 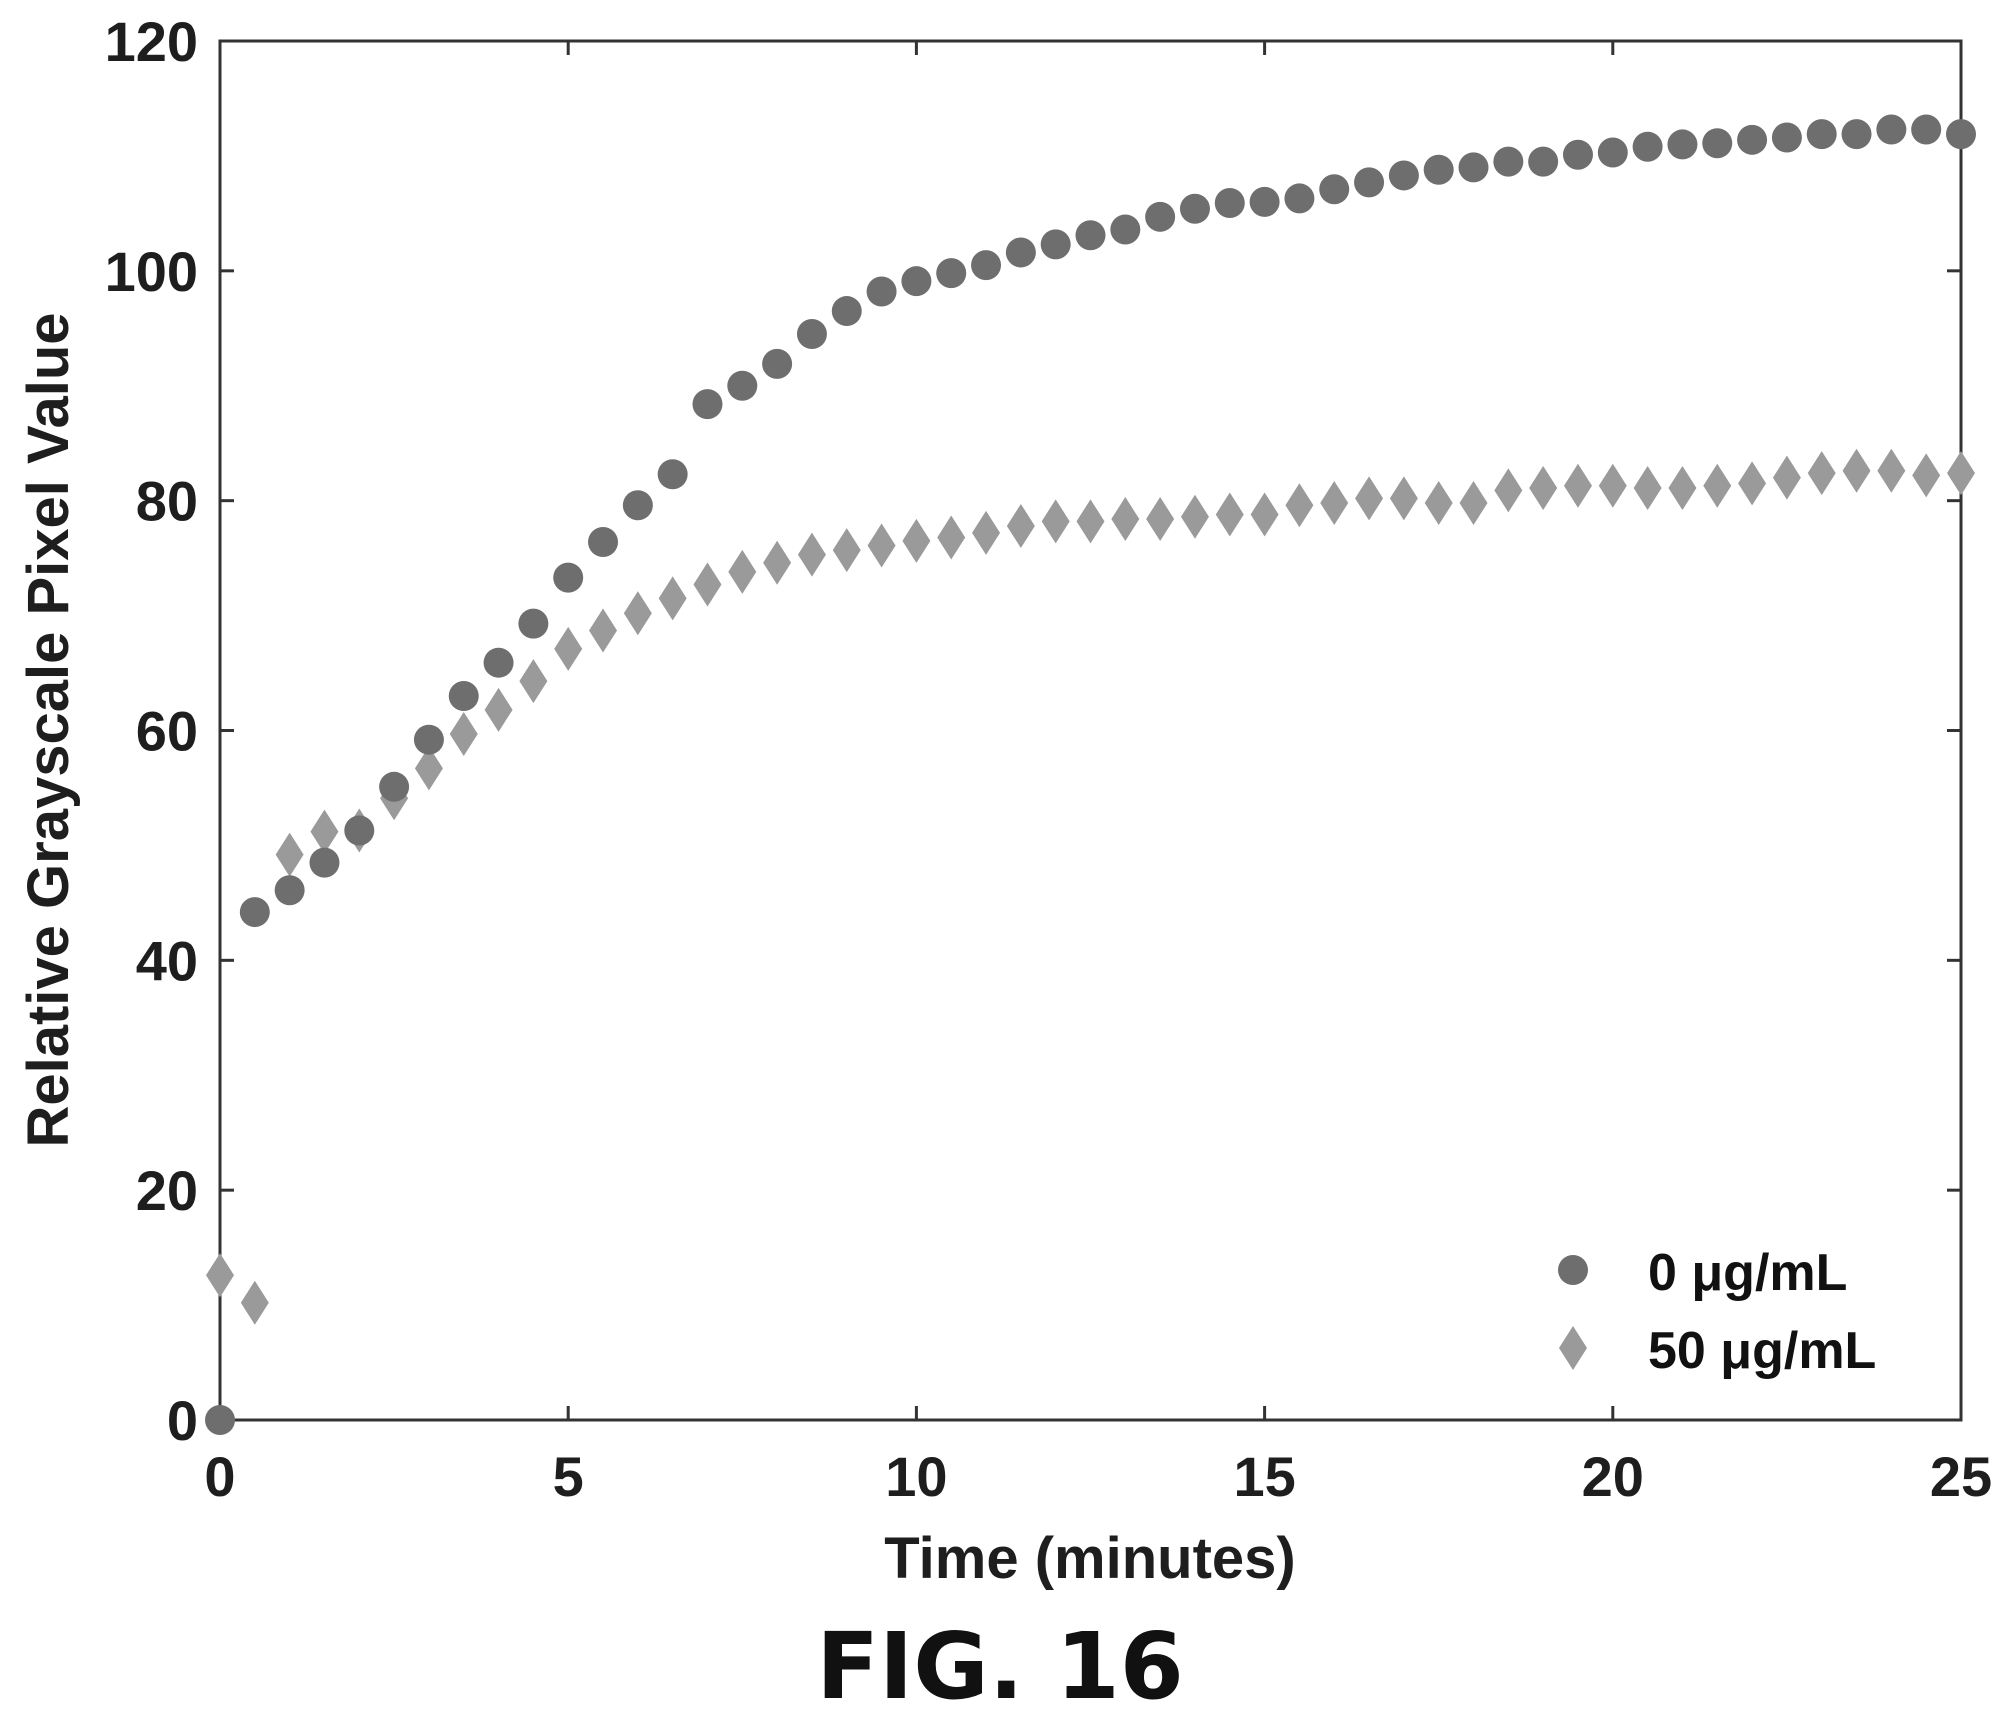 What do you see at coordinates (167, 731) in the screenshot?
I see `y-tick-label: 60` at bounding box center [167, 731].